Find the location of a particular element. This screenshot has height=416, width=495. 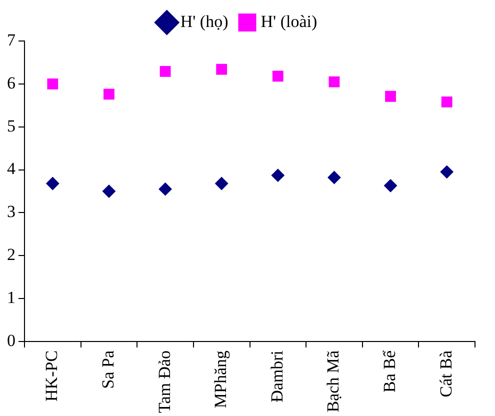

y-tick-label: 6 is located at coordinates (11, 82).